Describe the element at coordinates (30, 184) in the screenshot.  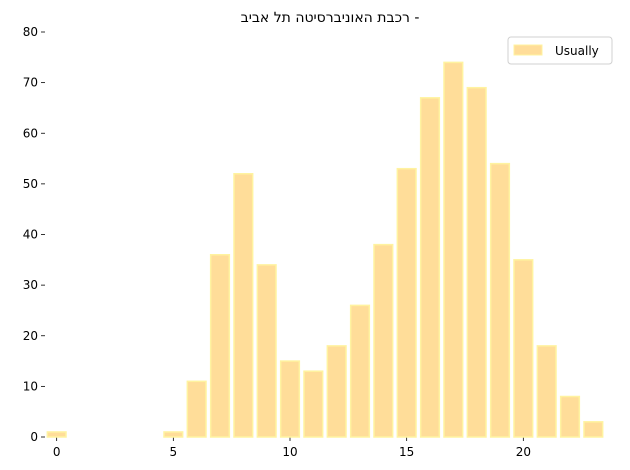
I see `y-tick-label: 50` at that location.